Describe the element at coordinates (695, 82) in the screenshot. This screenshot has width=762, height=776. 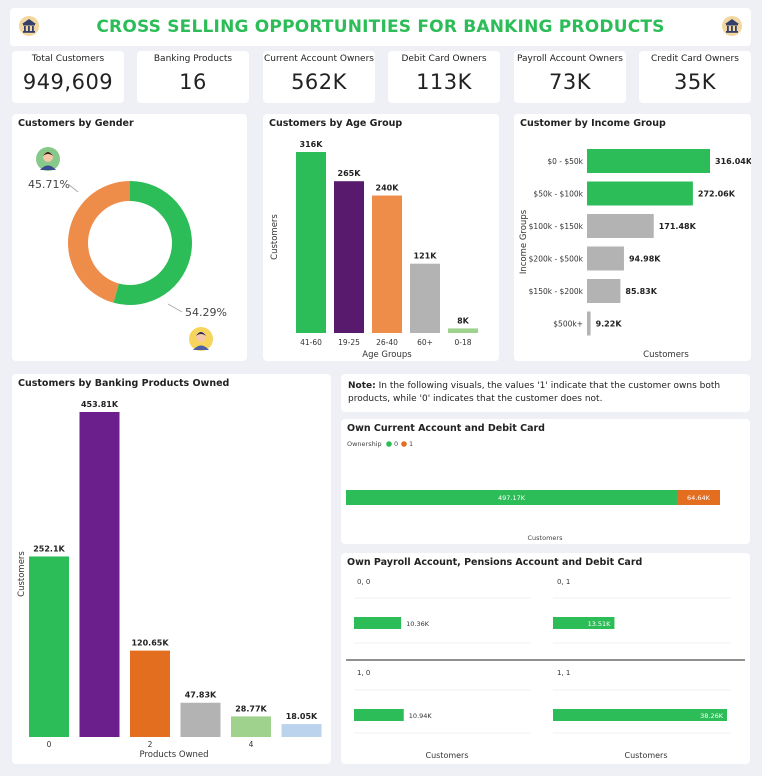
I see `kpi-value: 35K` at that location.